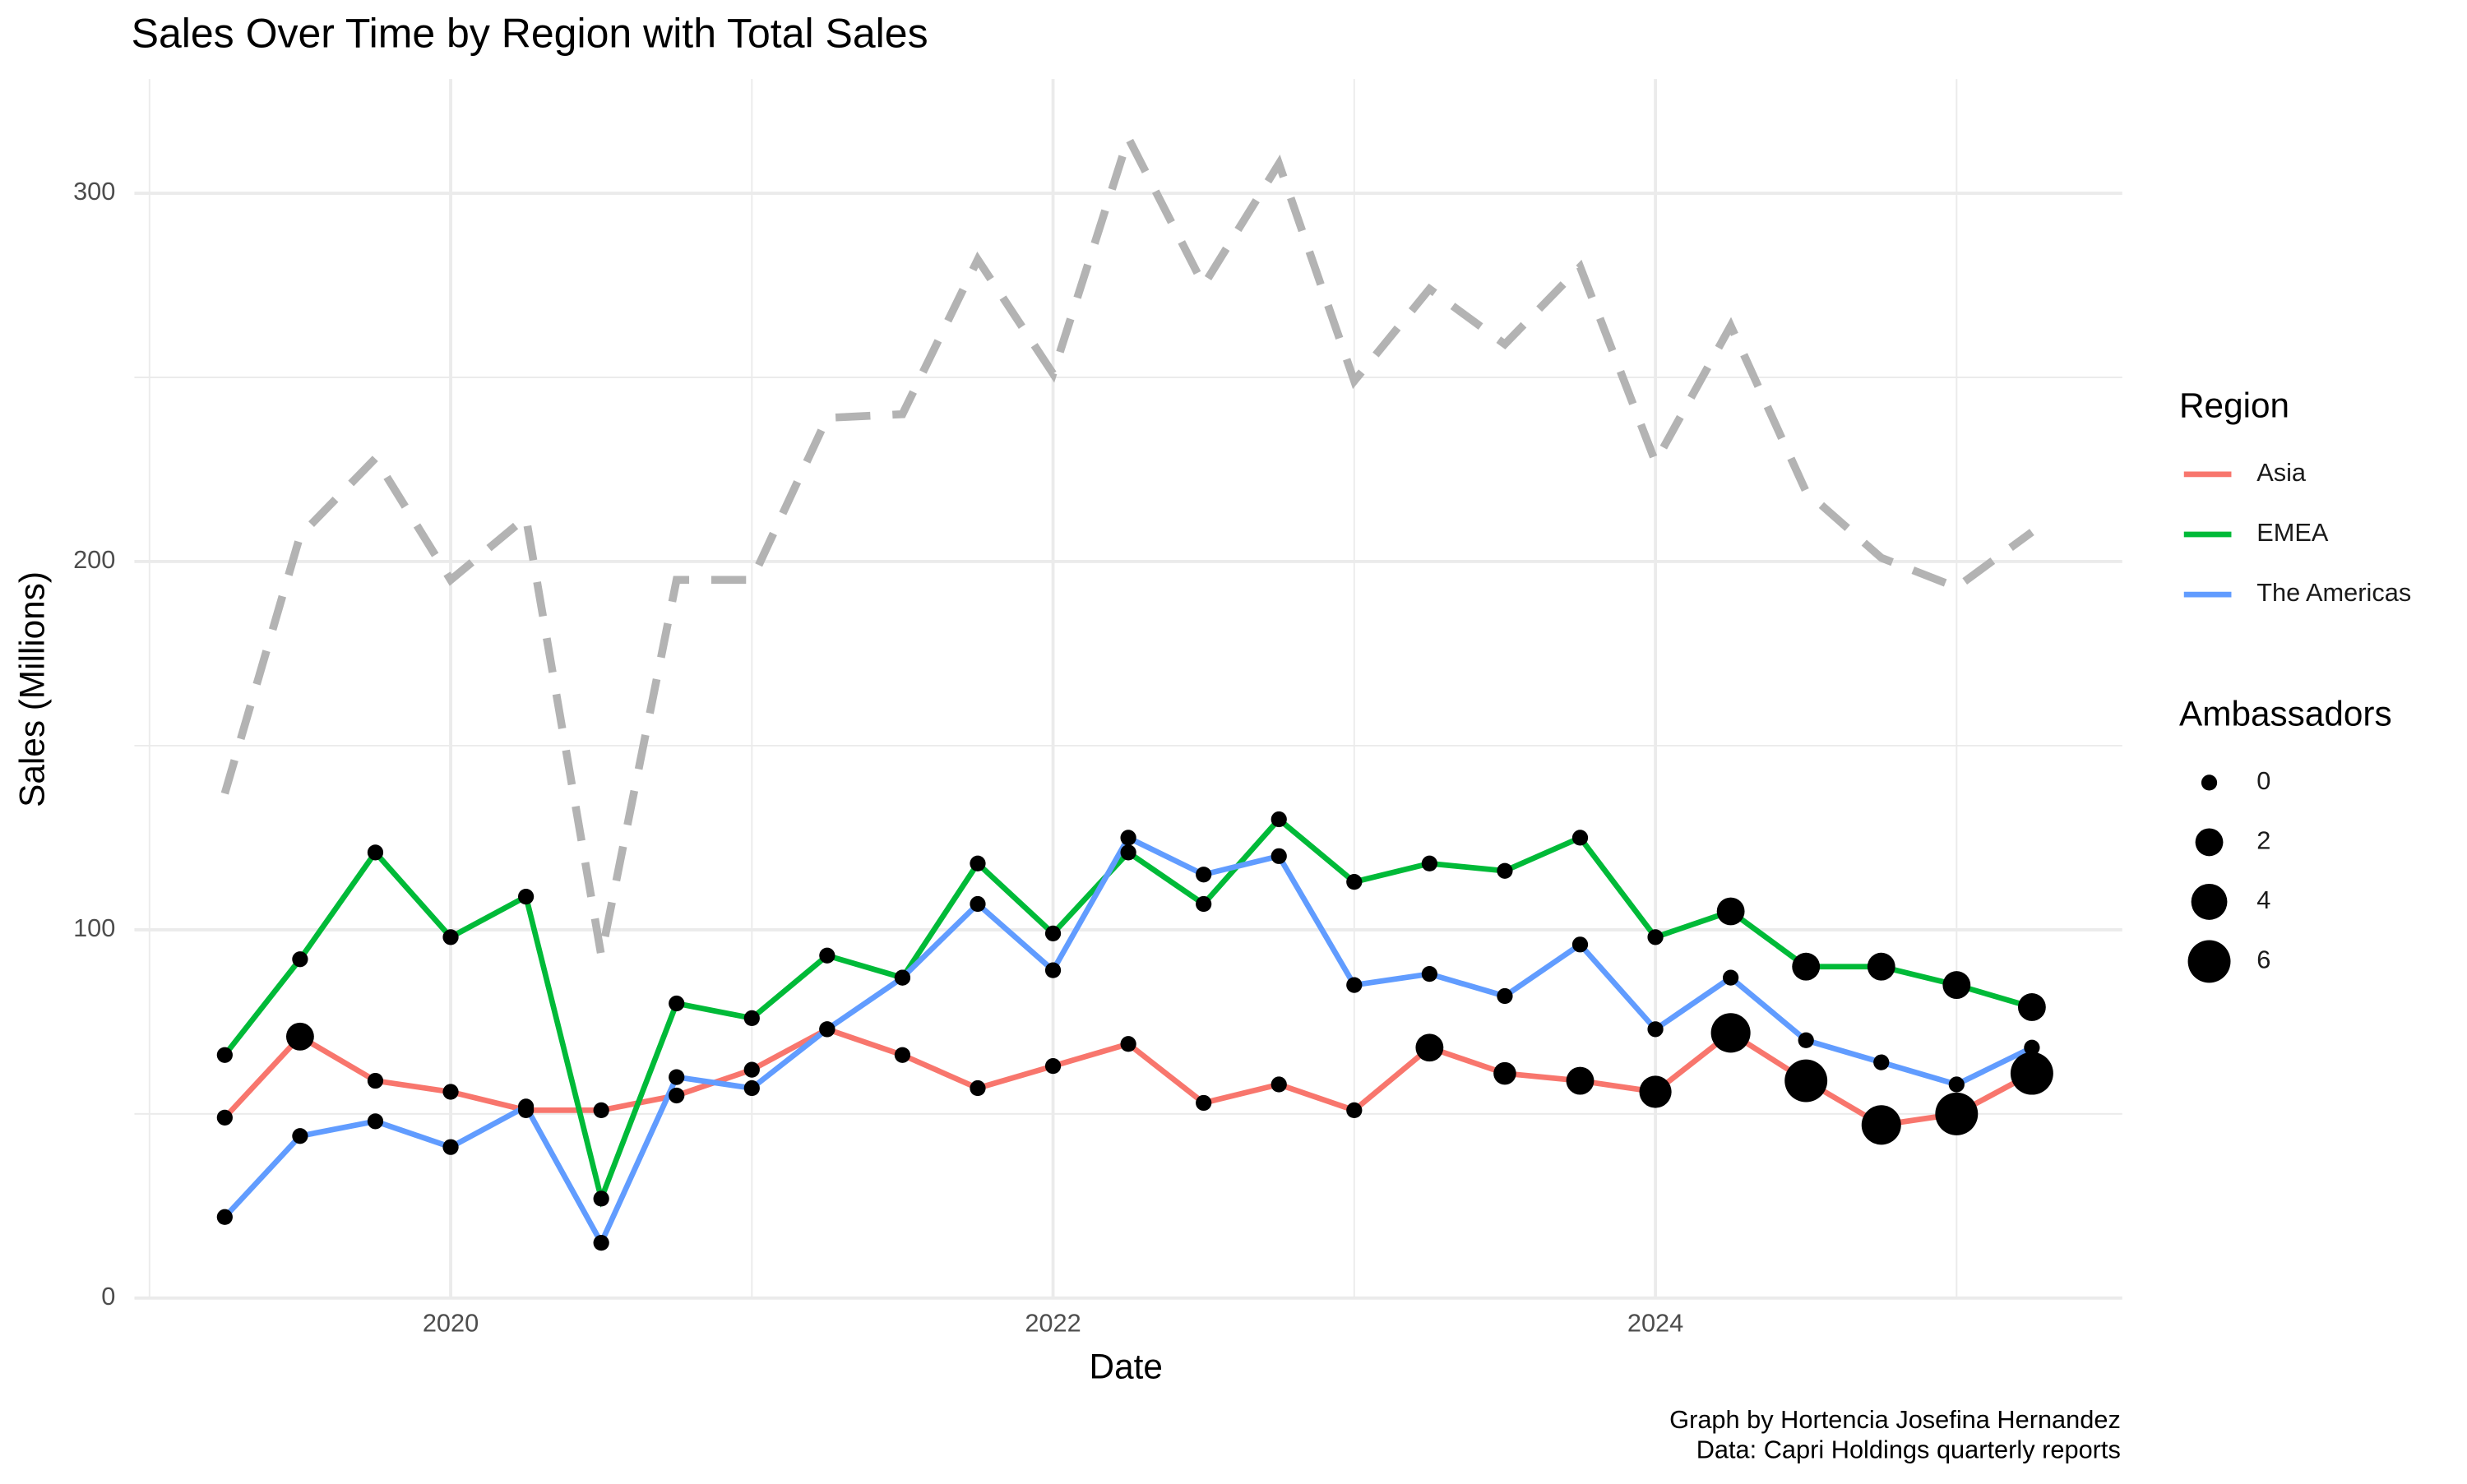 Image resolution: width=2467 pixels, height=1484 pixels. What do you see at coordinates (1655, 1323) in the screenshot?
I see `x-tick-label: 2024` at bounding box center [1655, 1323].